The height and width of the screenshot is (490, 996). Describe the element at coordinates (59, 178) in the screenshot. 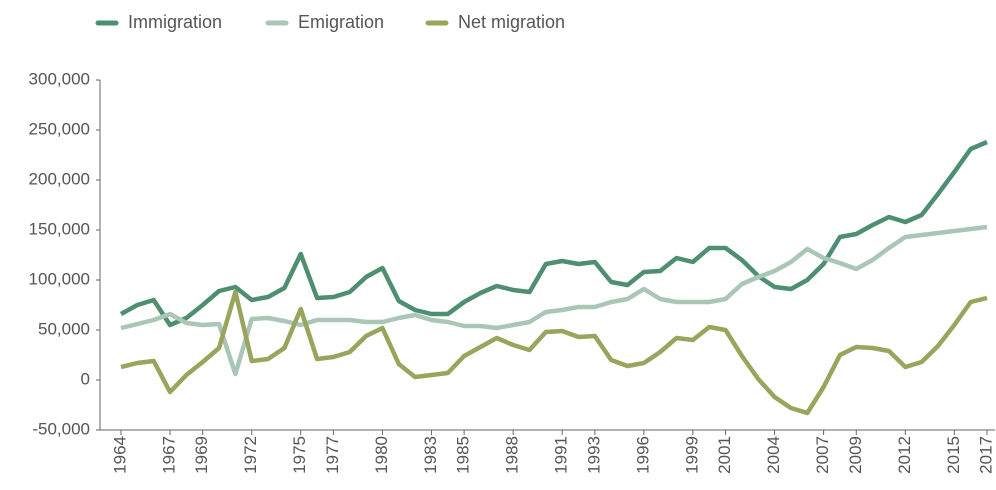

I see `y-tick-label: 200,000` at that location.